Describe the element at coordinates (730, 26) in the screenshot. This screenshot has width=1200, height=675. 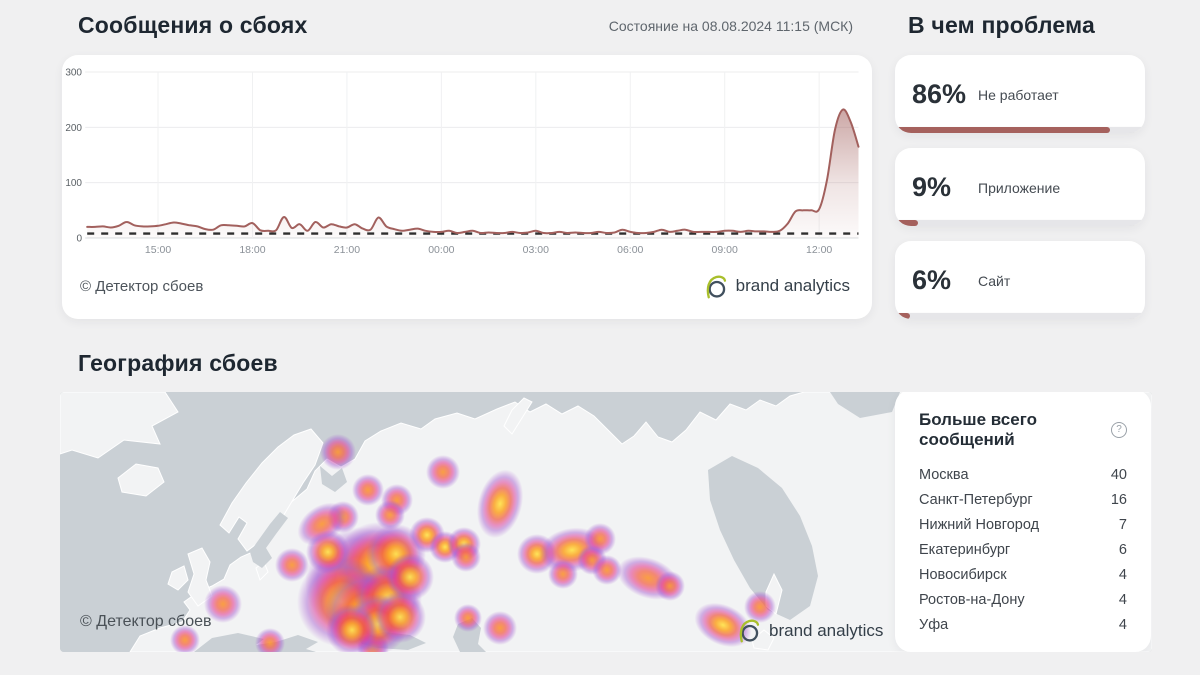
I see `status-timestamp: Состояние на 08.08.2024 11:15 (МСК)` at that location.